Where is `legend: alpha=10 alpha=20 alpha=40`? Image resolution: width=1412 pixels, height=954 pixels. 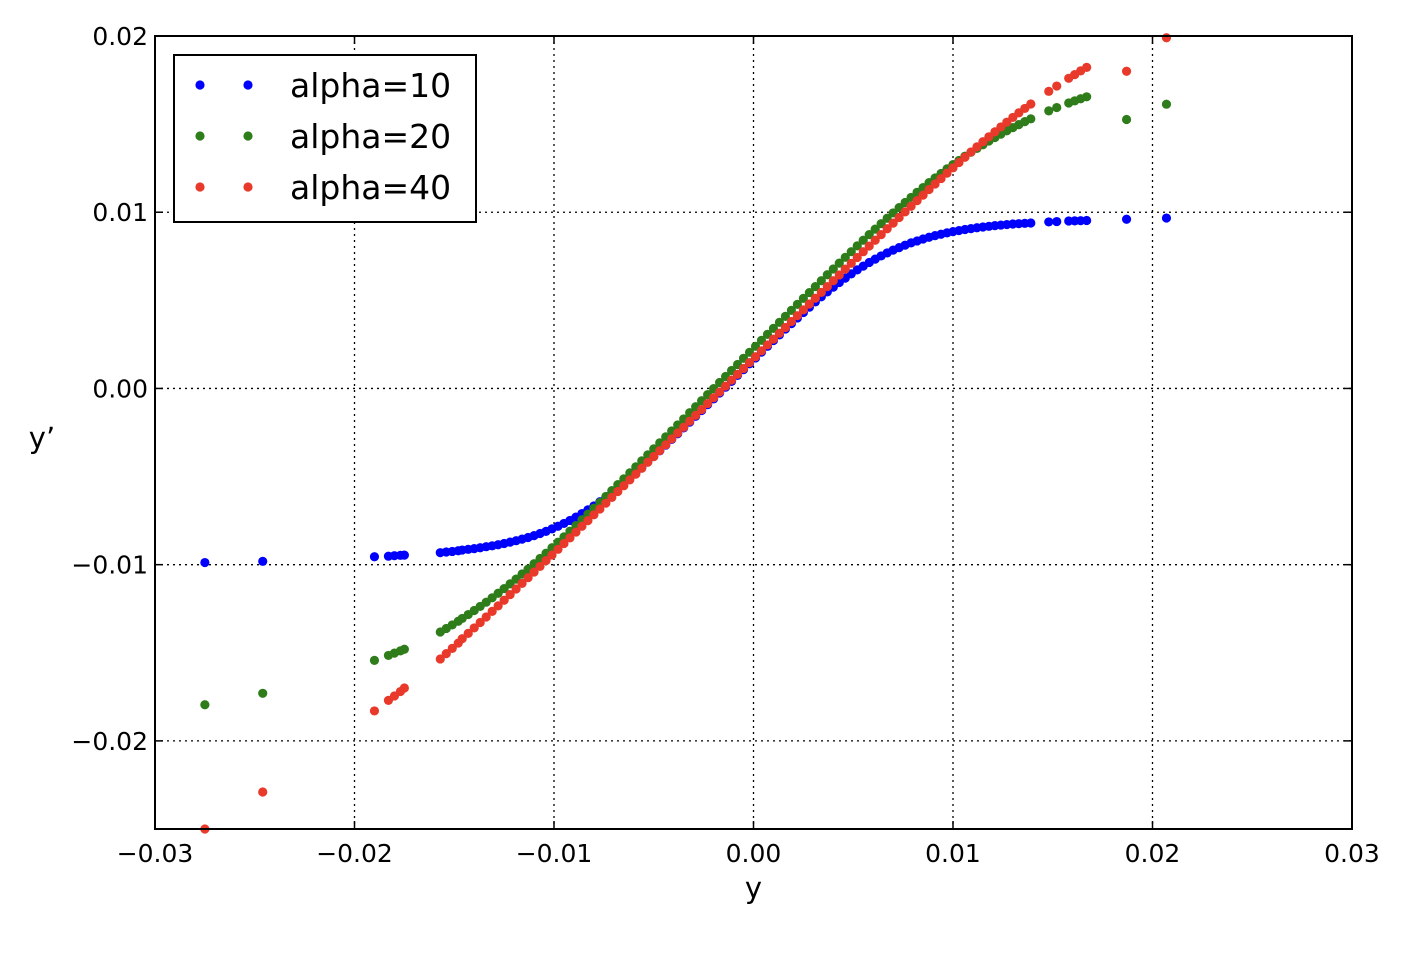 legend: alpha=10 alpha=20 alpha=40 is located at coordinates (325, 138).